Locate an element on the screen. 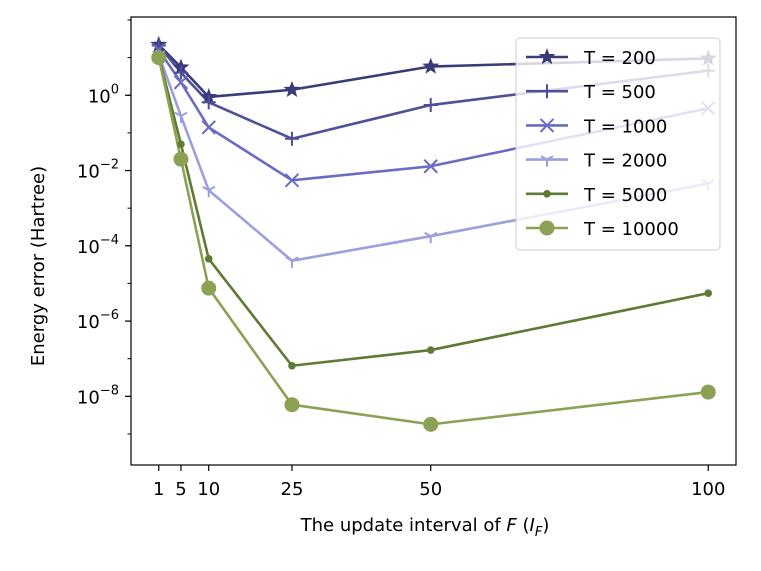  y-tick-label-4: 10⁰ is located at coordinates (103, 94).